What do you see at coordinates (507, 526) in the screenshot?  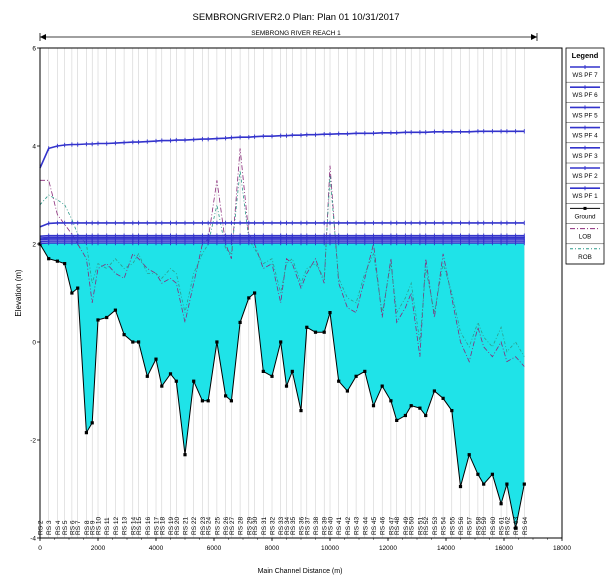 I see `station-label: RS 62` at bounding box center [507, 526].